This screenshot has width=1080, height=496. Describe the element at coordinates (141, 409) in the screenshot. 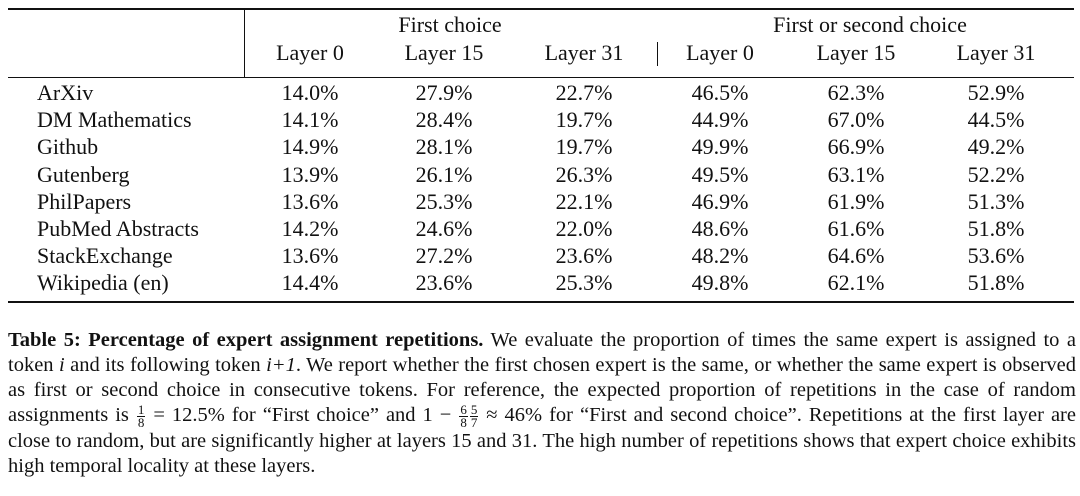

I see `fraction-numerator: 1` at that location.